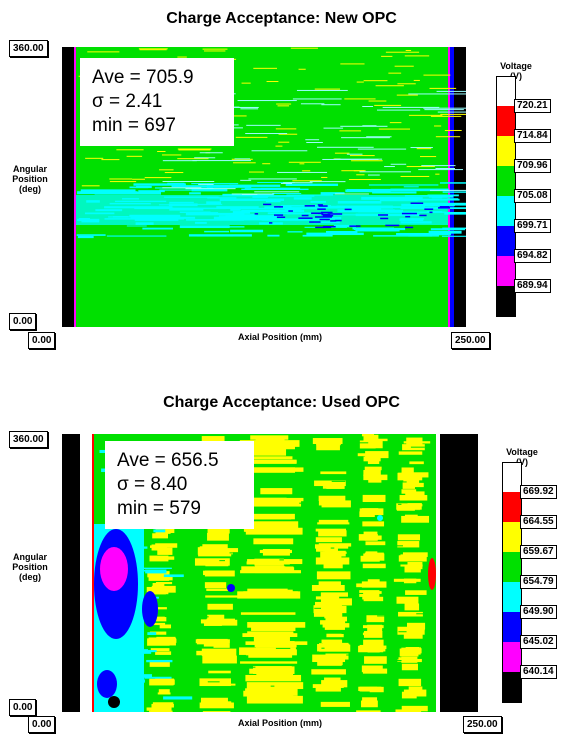  What do you see at coordinates (538, 552) in the screenshot?
I see `colorbar-tick-label: 659.67` at bounding box center [538, 552].